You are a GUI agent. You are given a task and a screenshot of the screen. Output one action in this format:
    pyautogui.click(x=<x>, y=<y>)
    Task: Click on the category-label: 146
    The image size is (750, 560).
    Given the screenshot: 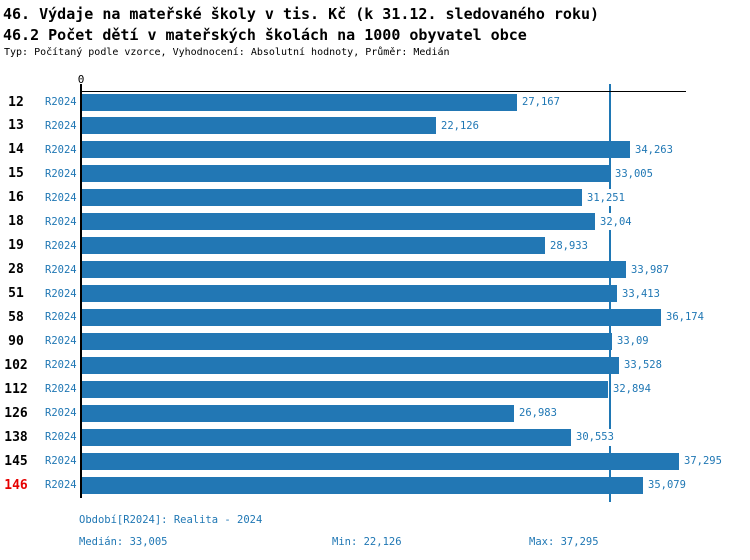 What is the action you would take?
    pyautogui.click(x=16, y=485)
    